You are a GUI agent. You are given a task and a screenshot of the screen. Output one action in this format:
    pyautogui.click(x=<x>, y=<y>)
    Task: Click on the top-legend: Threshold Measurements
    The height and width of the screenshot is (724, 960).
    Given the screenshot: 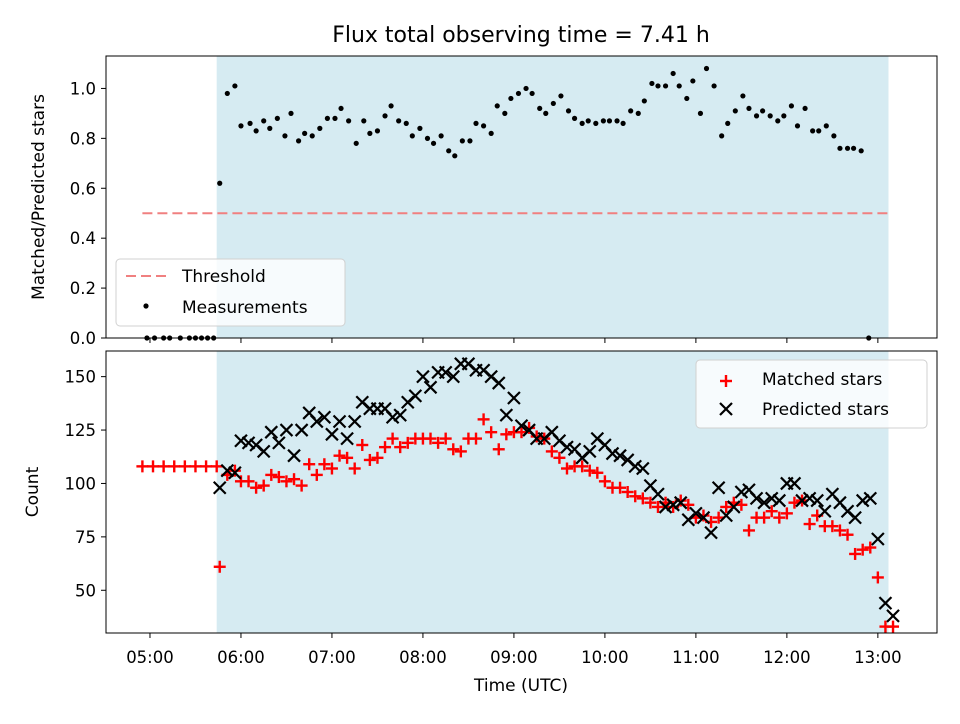 What is the action you would take?
    pyautogui.click(x=230, y=292)
    